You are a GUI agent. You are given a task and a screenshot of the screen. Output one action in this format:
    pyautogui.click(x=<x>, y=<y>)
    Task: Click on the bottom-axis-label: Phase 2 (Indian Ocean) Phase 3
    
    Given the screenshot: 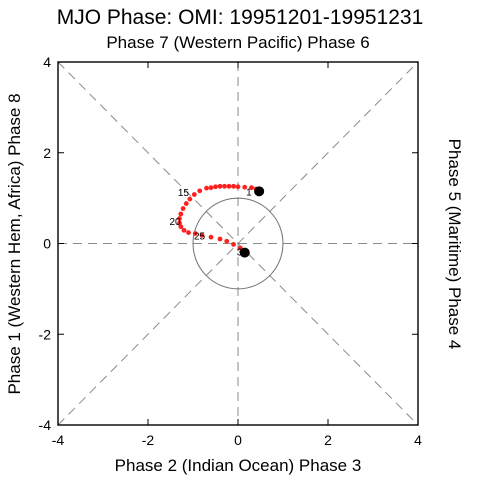 What is the action you would take?
    pyautogui.click(x=238, y=465)
    